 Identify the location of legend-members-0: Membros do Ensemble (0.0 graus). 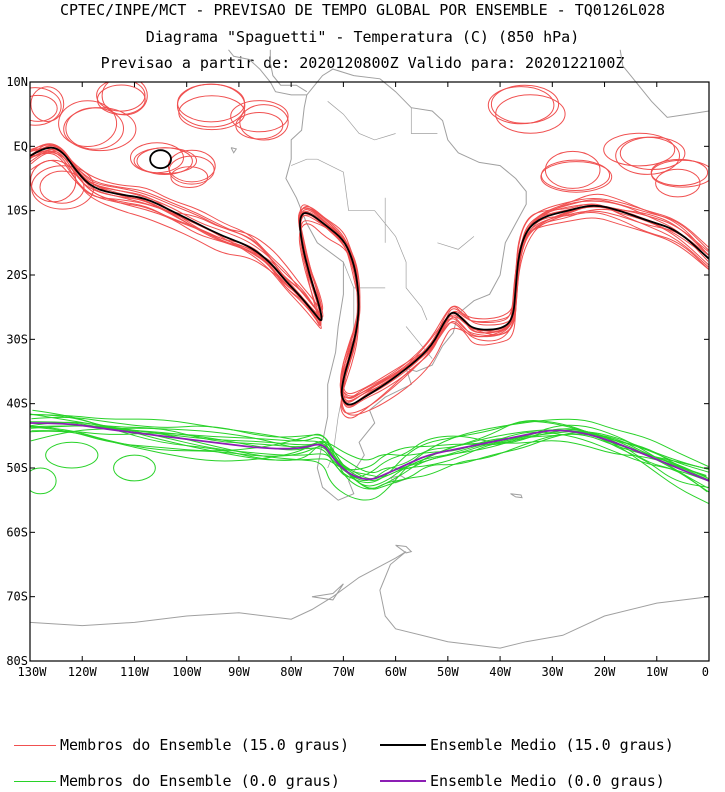
(177, 781).